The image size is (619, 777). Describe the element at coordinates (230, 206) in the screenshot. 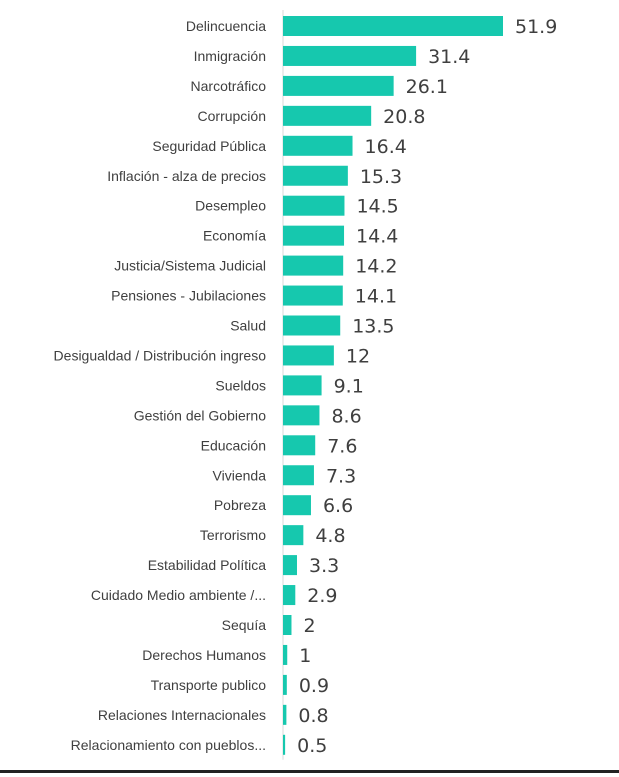

I see `category-label: Desempleo` at that location.